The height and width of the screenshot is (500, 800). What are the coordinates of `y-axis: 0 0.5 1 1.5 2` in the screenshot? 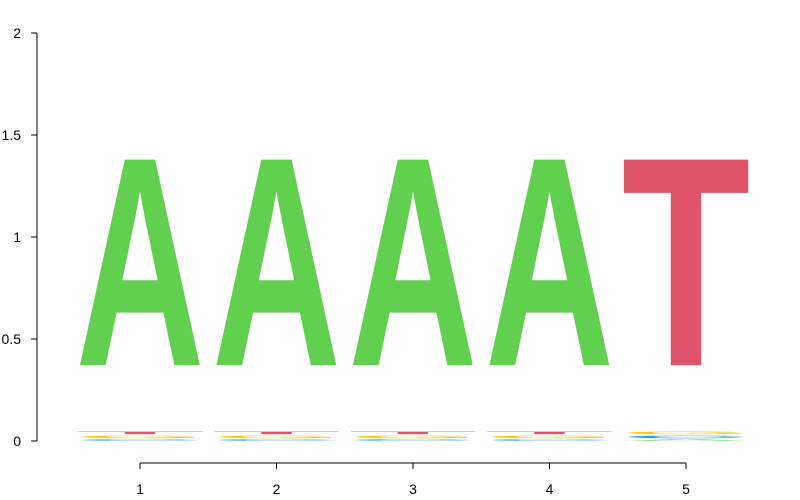 It's located at (20, 237).